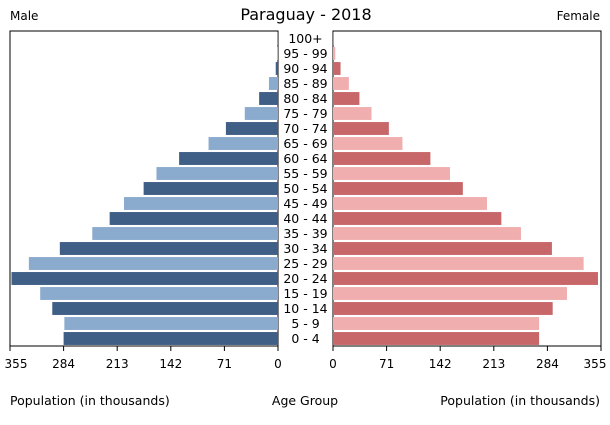  What do you see at coordinates (224, 364) in the screenshot?
I see `male-x-tick-label: 71` at bounding box center [224, 364].